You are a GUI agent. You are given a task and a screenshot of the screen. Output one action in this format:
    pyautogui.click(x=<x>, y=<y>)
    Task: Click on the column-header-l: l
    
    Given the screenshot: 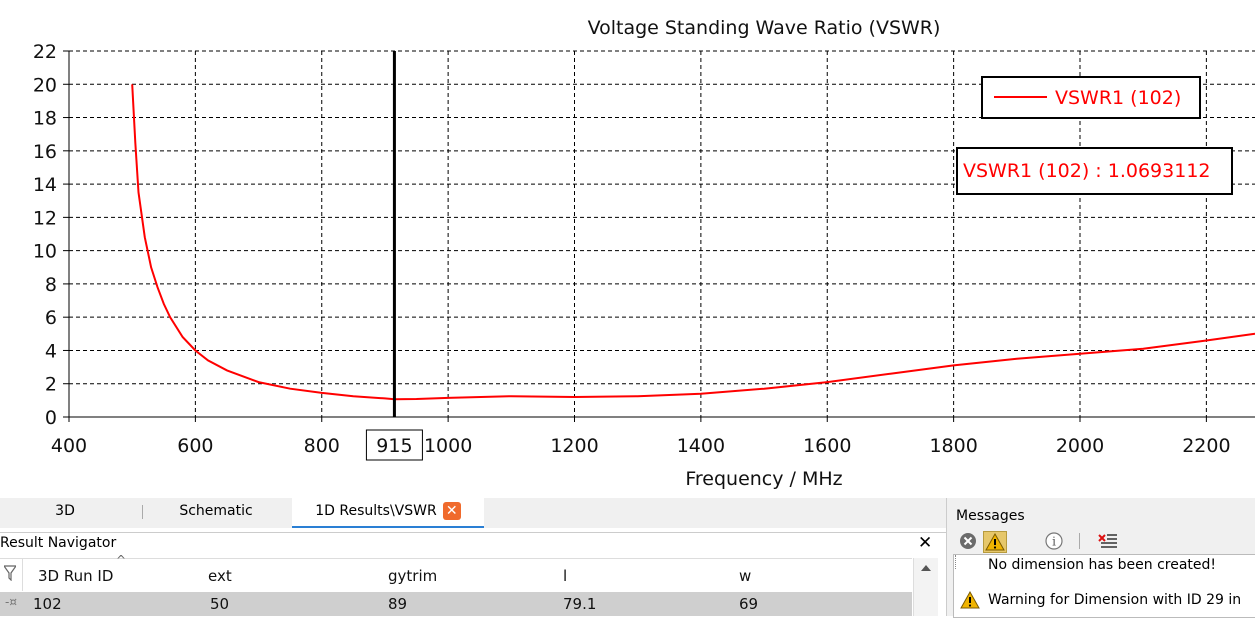 What is the action you would take?
    pyautogui.click(x=565, y=576)
    